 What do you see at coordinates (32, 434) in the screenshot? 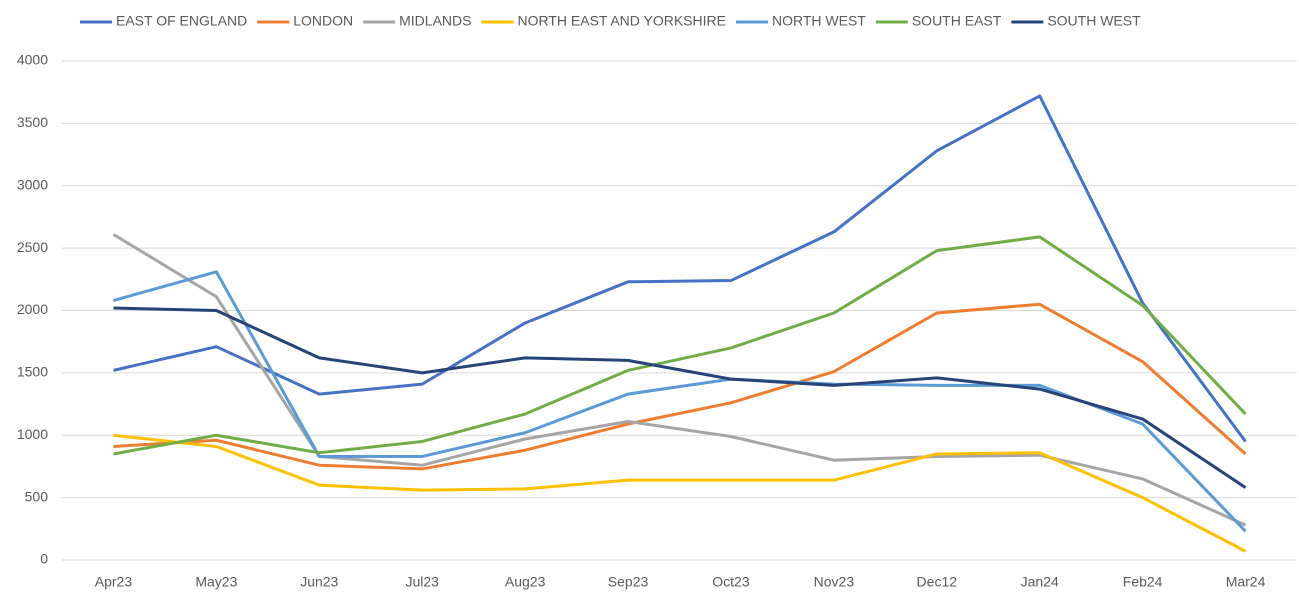
I see `y-tick-label: 1000` at bounding box center [32, 434].